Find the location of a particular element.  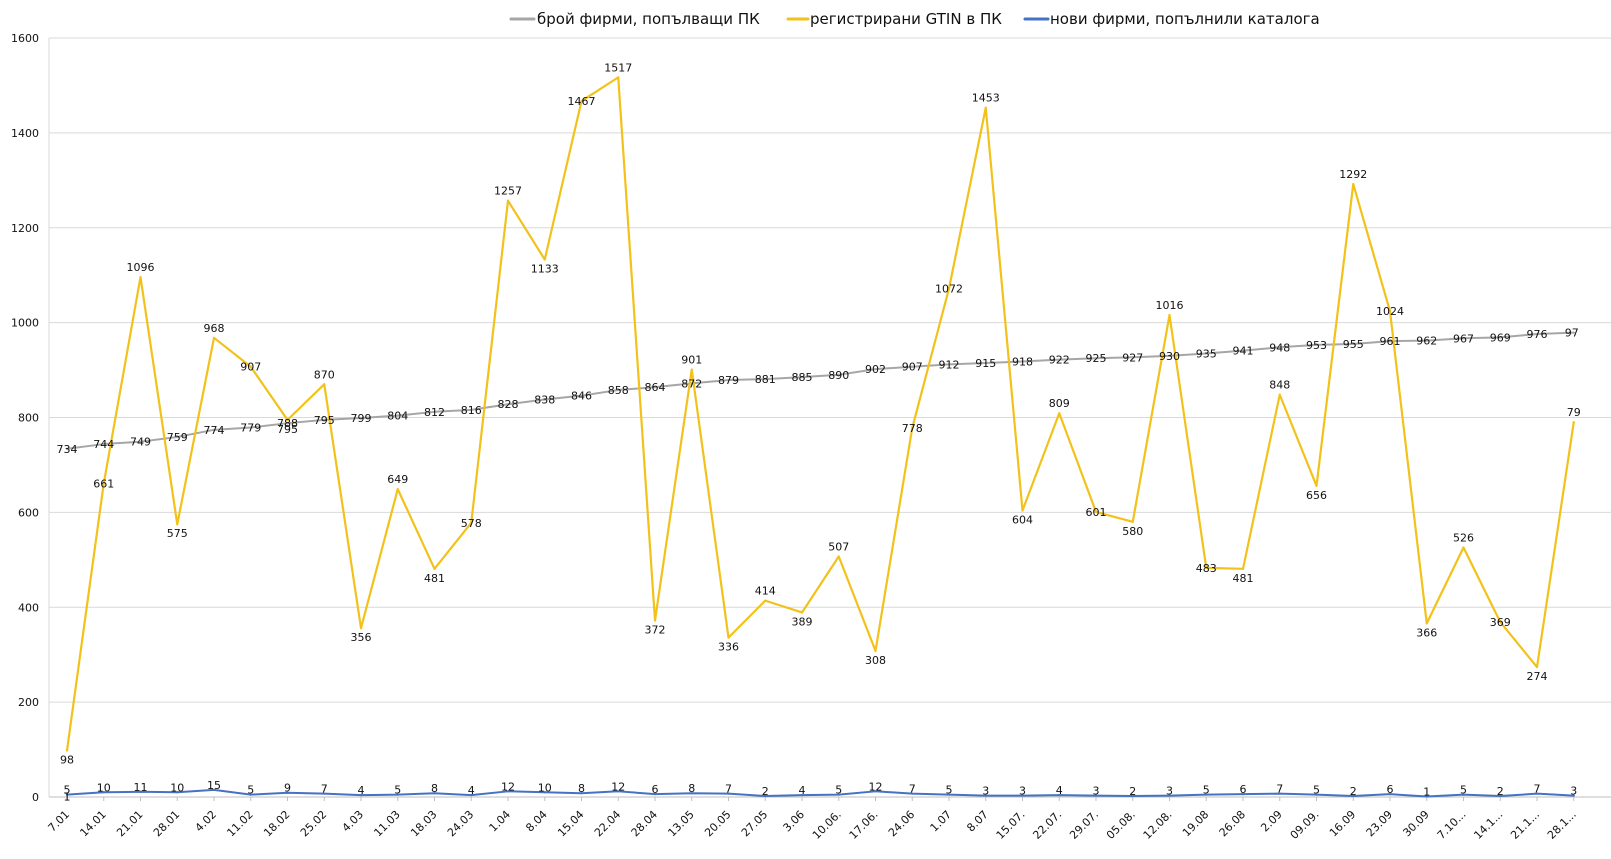

firms-series-data-label: 734 is located at coordinates (67, 449).